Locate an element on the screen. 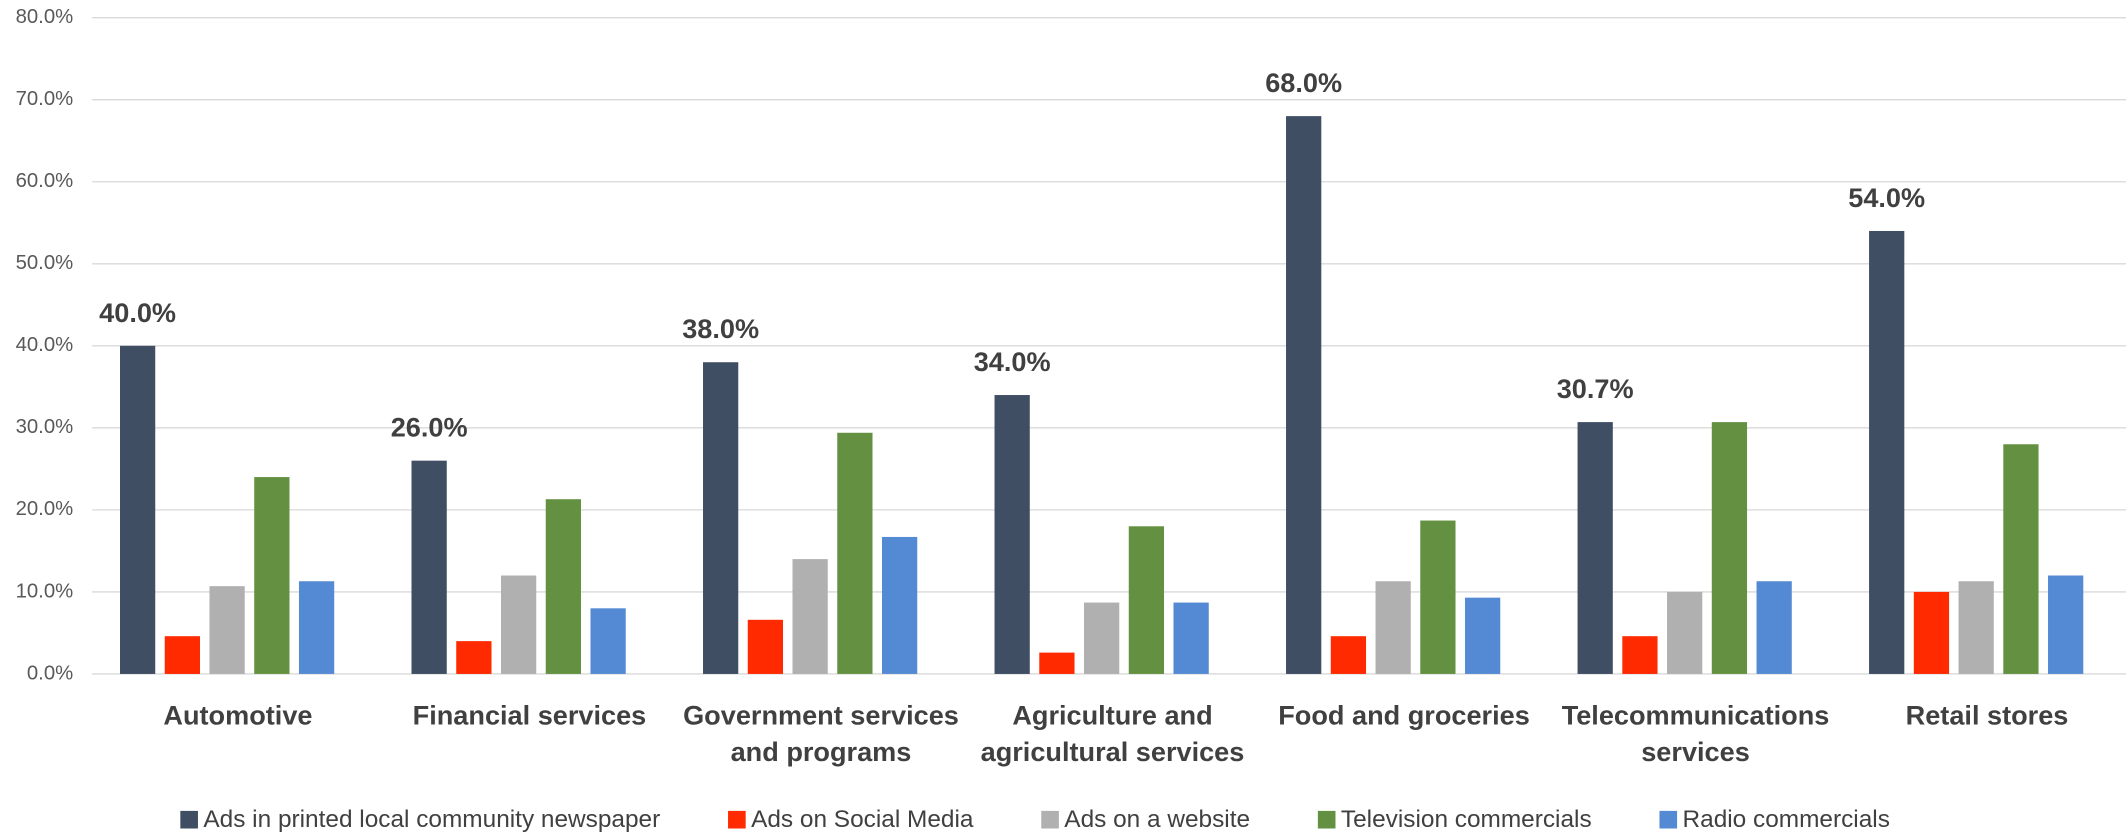 The height and width of the screenshot is (834, 2126). x-tick-line: Telecommunications is located at coordinates (1696, 714).